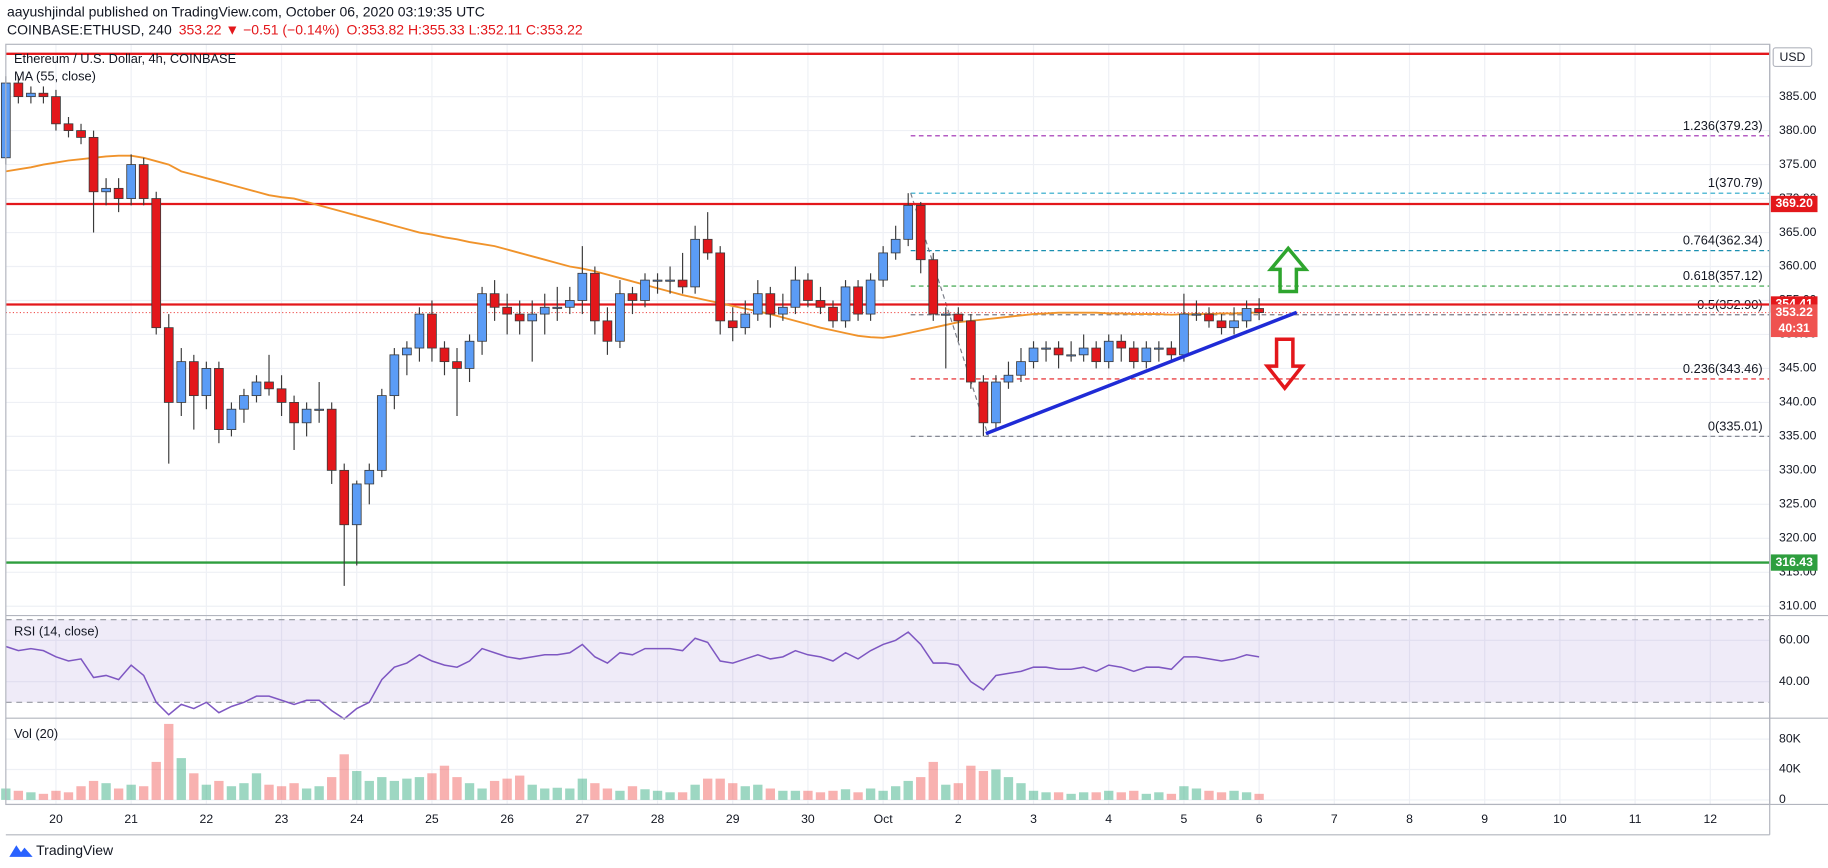 The height and width of the screenshot is (868, 1828). I want to click on ma-label: MA (55, close), so click(55, 75).